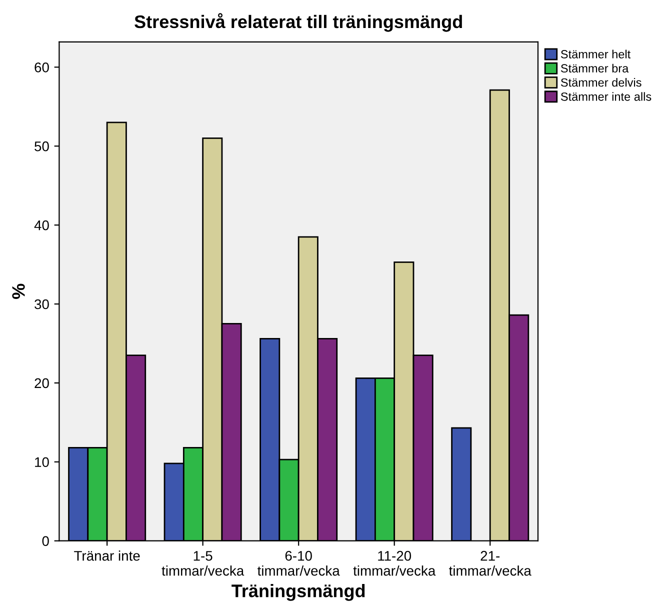 The height and width of the screenshot is (607, 665). Describe the element at coordinates (41, 304) in the screenshot. I see `y-tick-label: 30` at that location.